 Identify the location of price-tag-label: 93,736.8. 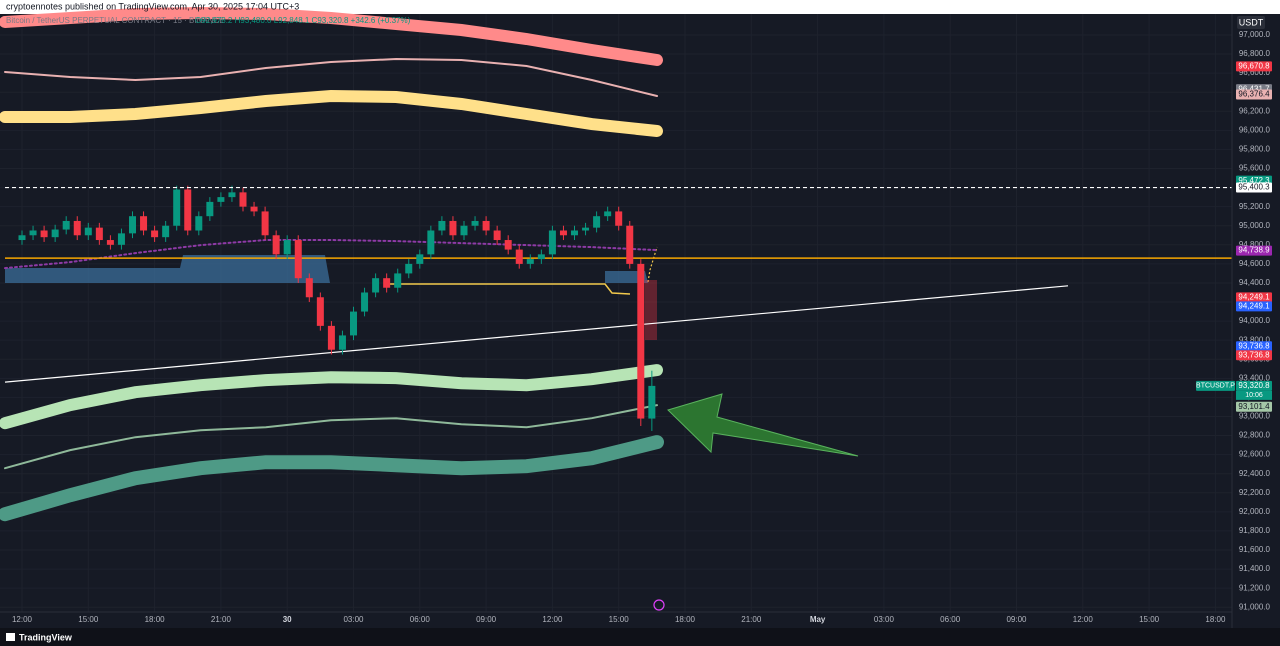
(1254, 345).